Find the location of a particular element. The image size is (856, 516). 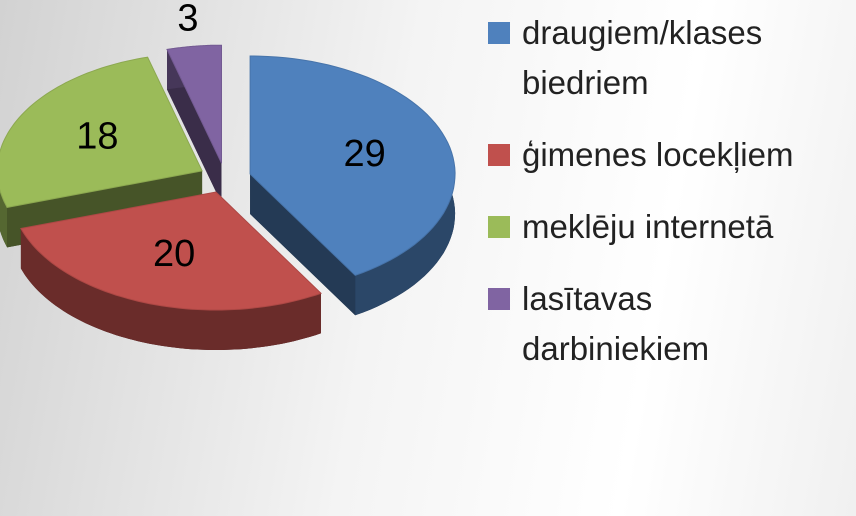

slice-side is located at coordinates (171, 289).